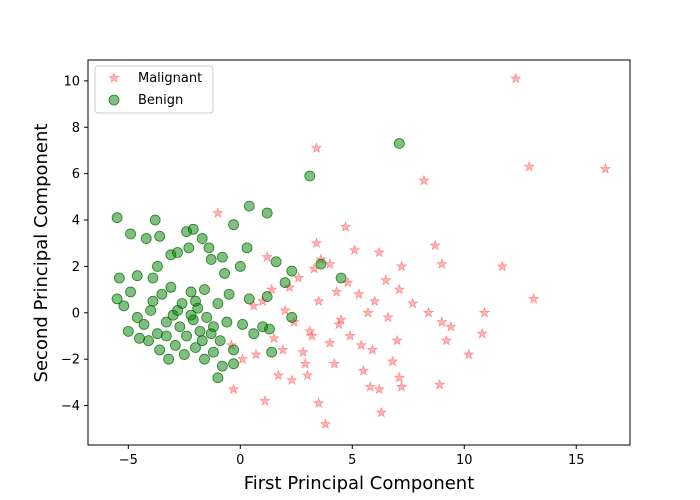  I want to click on y-tick-label: 6, so click(76, 174).